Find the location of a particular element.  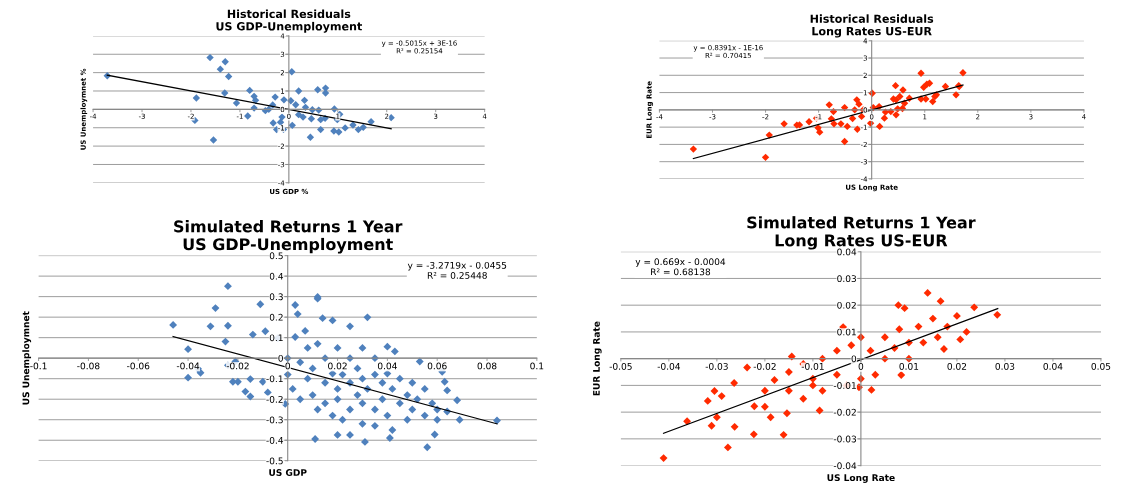

y-tick-label: 0.04 is located at coordinates (847, 252).